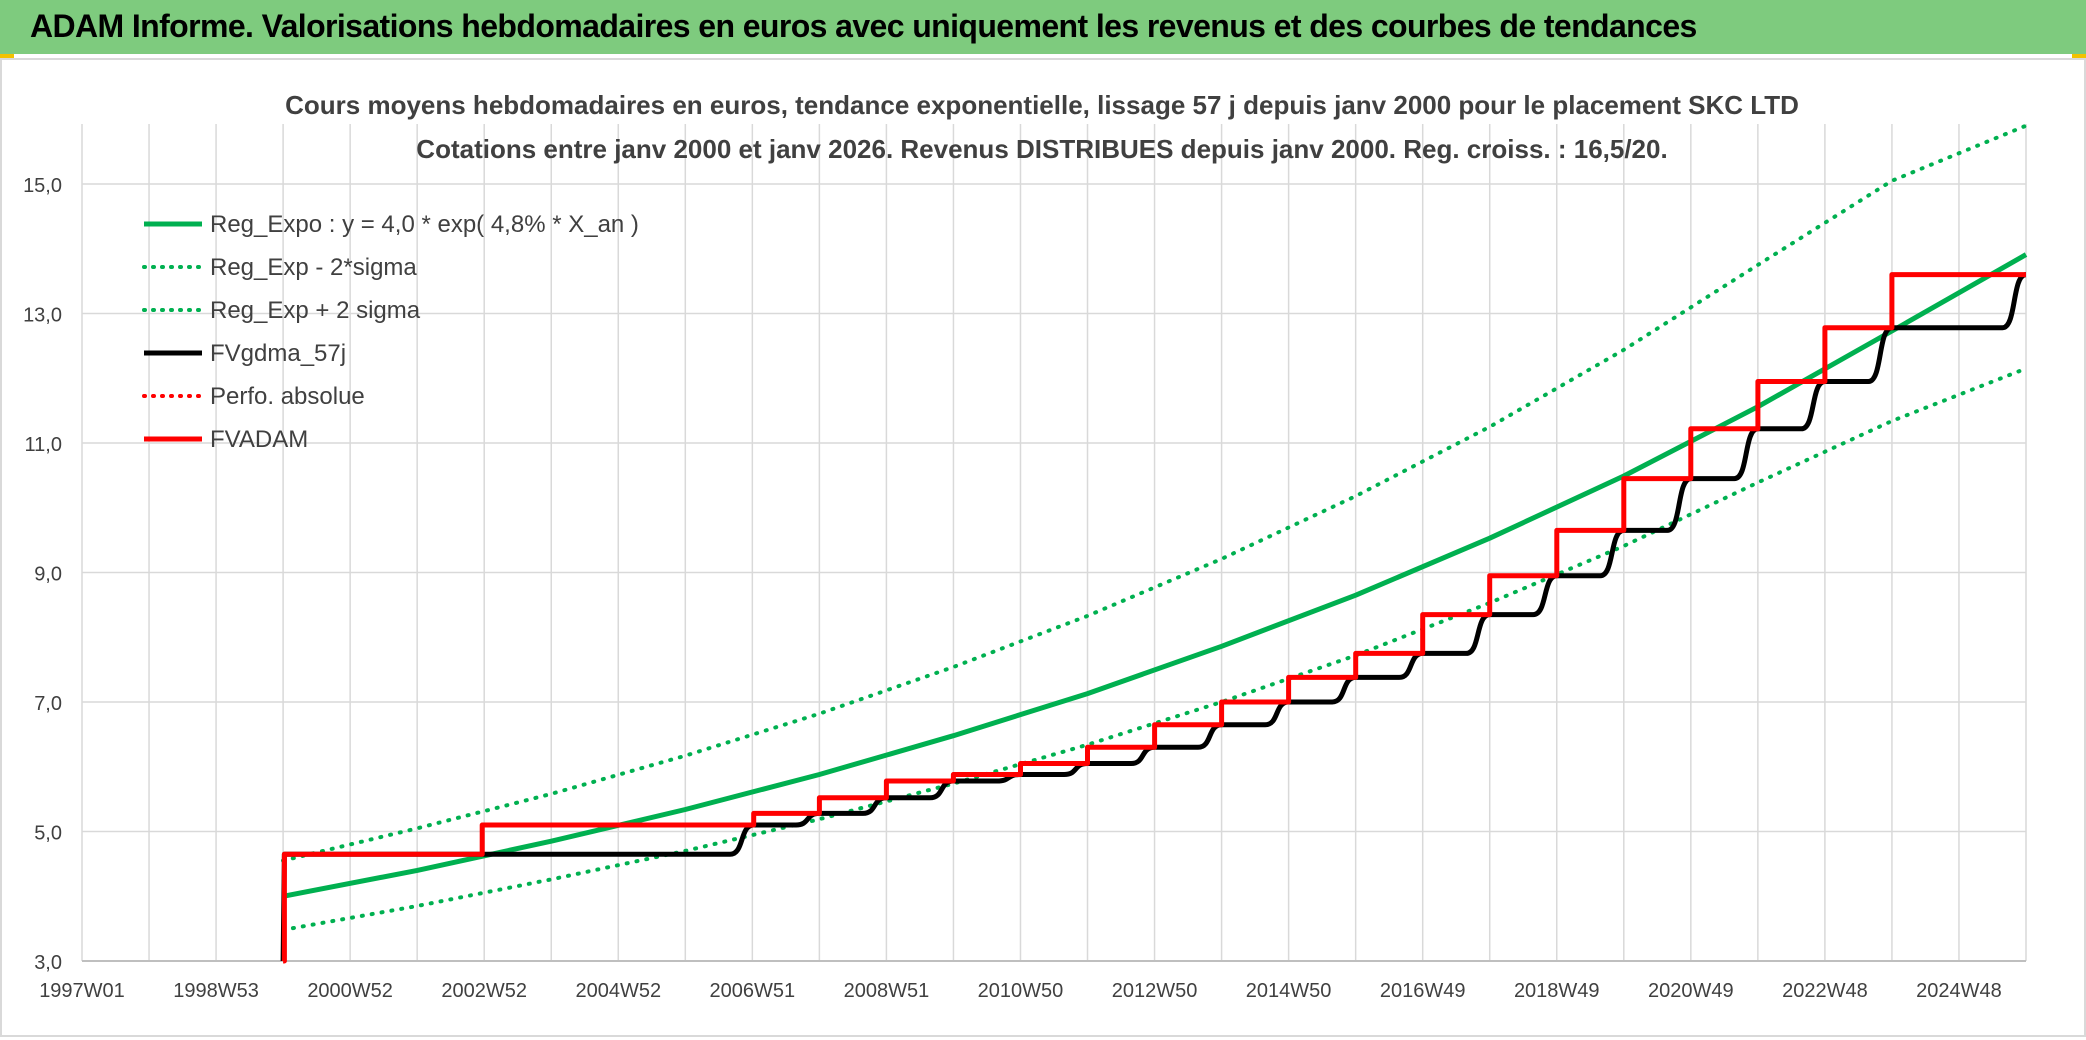 This screenshot has width=2086, height=1040. What do you see at coordinates (887, 991) in the screenshot?
I see `x-tick-label: 2008W51` at bounding box center [887, 991].